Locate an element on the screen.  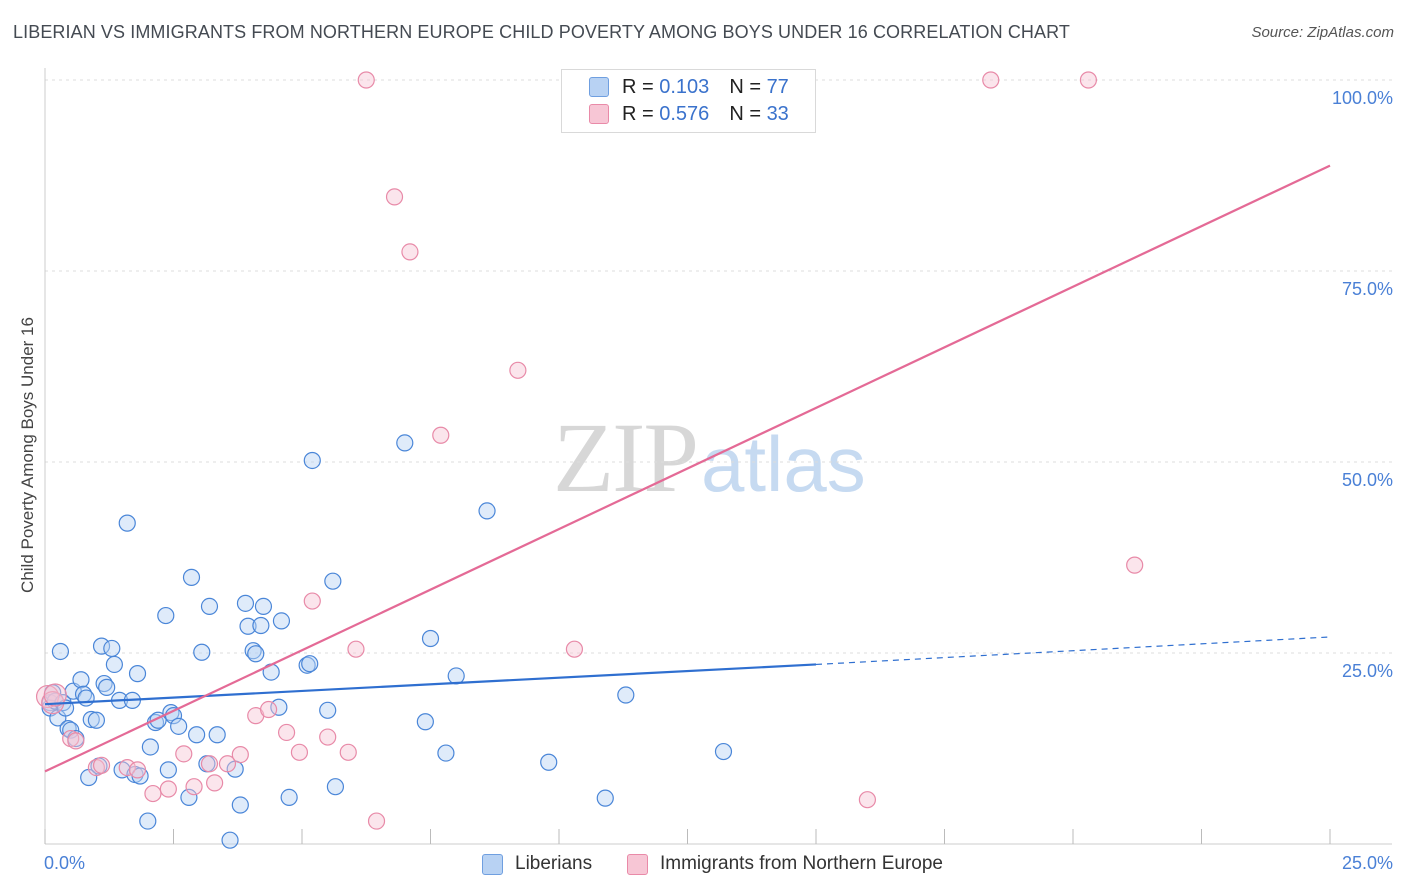
y-tick-label: 25.0% is located at coordinates (1367, 671).